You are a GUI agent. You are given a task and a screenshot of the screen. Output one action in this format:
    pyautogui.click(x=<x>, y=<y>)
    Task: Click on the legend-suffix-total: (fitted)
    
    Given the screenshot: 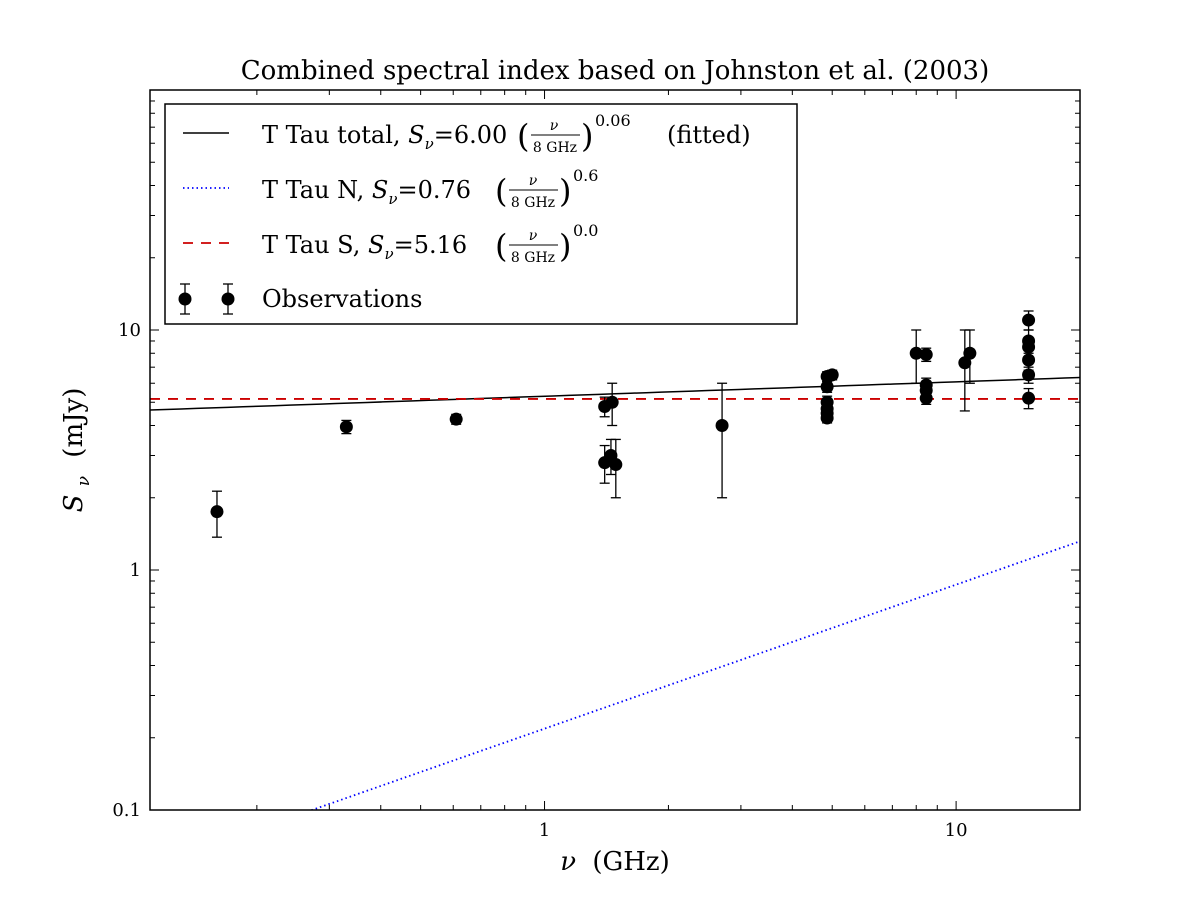 What is the action you would take?
    pyautogui.click(x=709, y=135)
    